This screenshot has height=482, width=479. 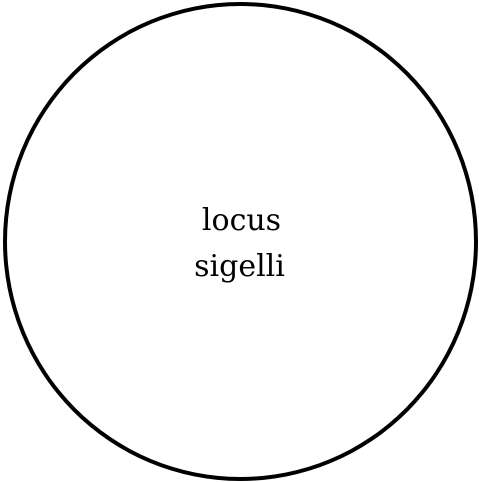 I want to click on seal-label-line-1: locus, so click(x=241, y=220).